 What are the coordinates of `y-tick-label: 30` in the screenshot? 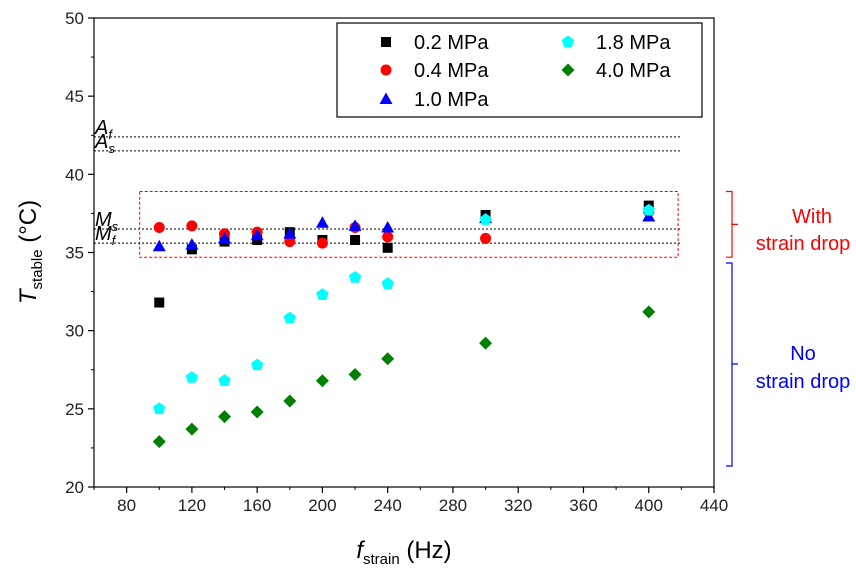 It's located at (74, 331).